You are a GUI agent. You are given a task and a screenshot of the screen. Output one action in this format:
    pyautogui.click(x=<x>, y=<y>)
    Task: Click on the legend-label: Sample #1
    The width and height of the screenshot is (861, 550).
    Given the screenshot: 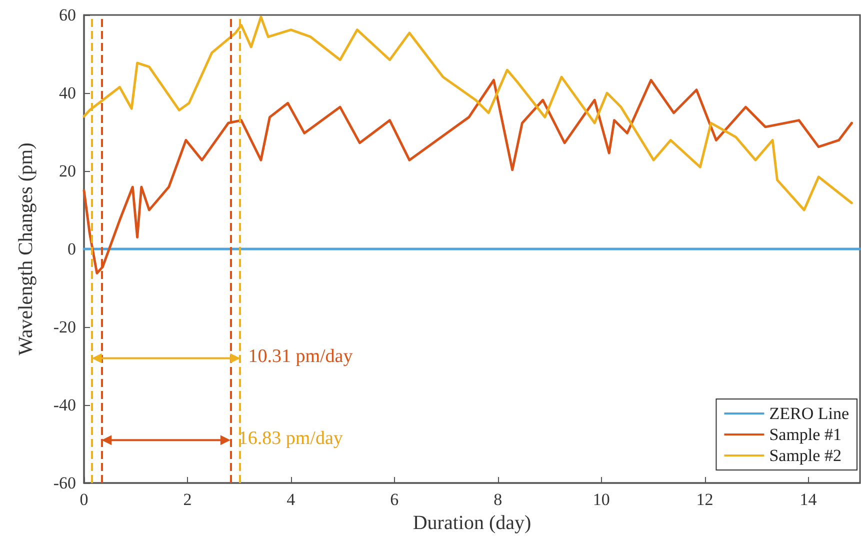 What is the action you would take?
    pyautogui.click(x=805, y=434)
    